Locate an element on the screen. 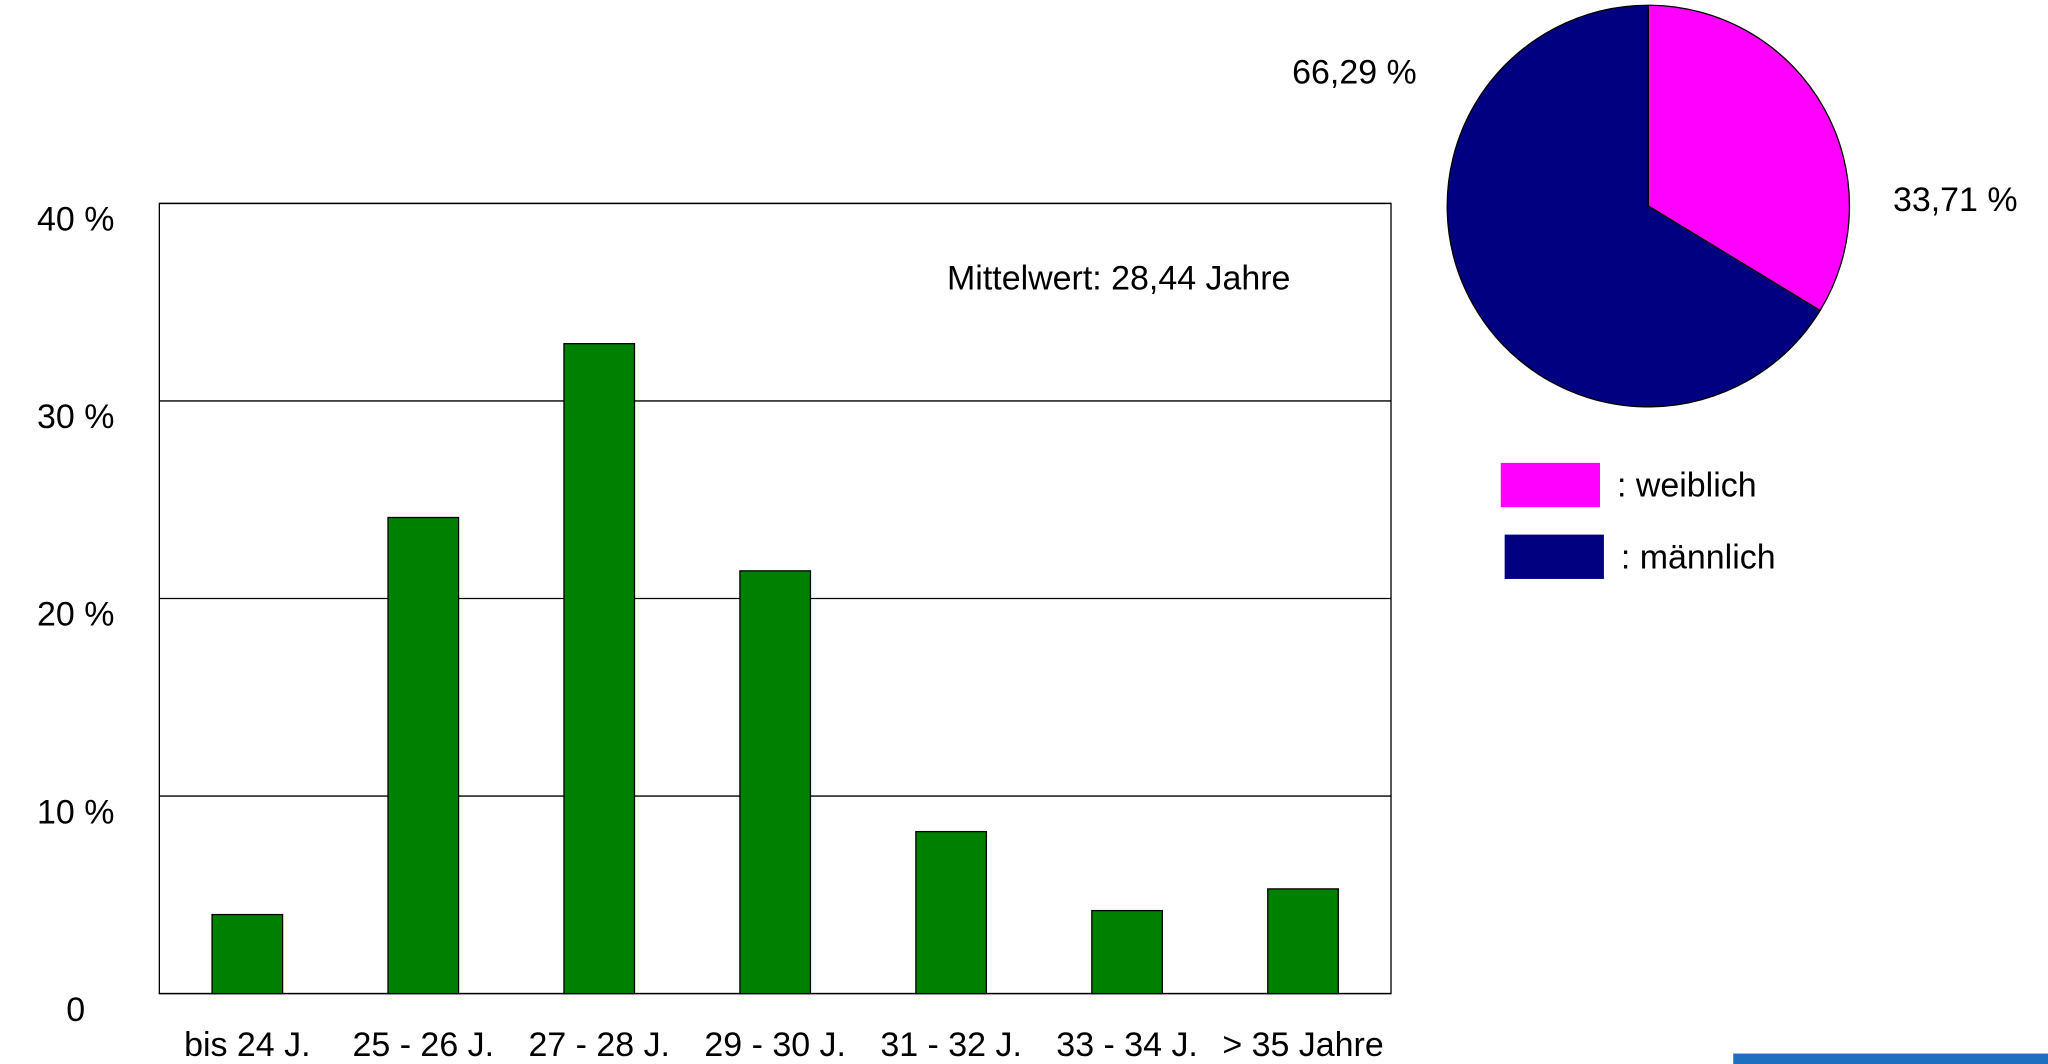  x-tick-label: 29 - 30 J. is located at coordinates (775, 1045).